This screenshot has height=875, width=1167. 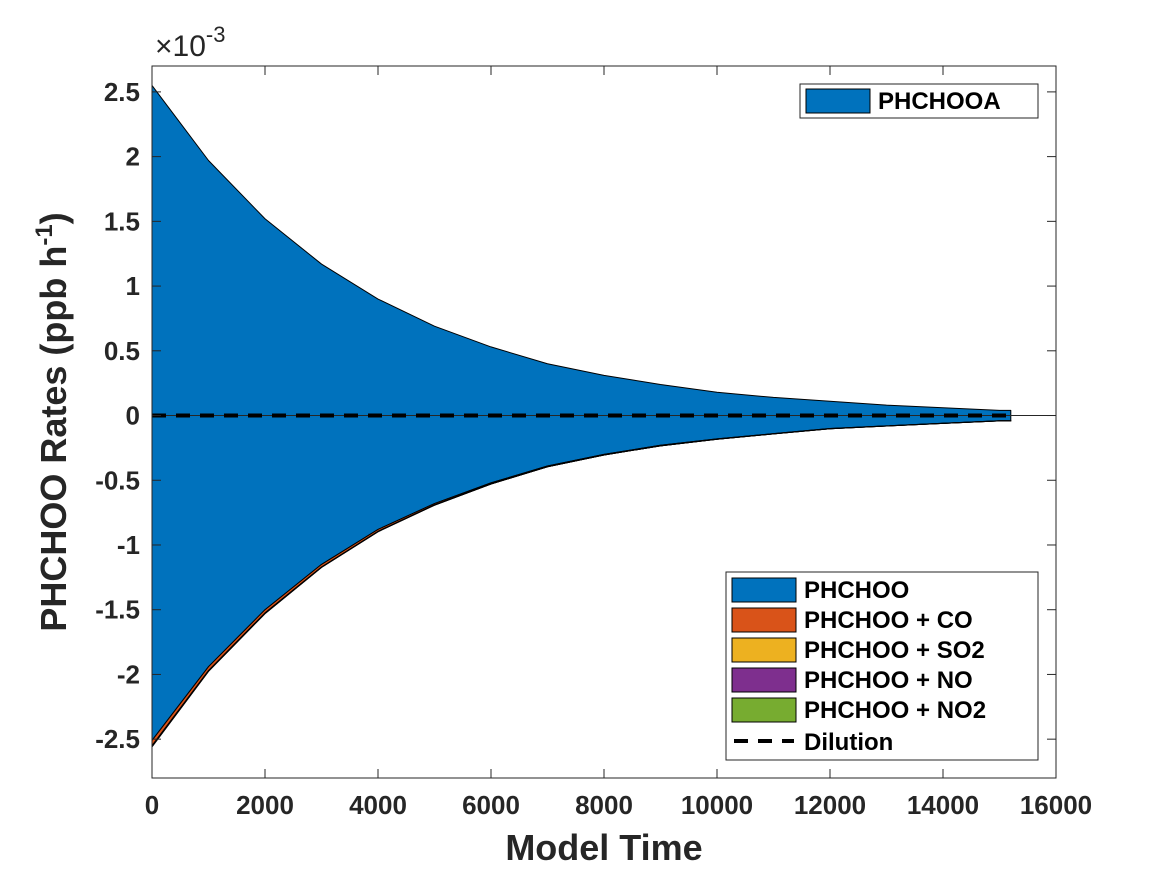 What do you see at coordinates (117, 480) in the screenshot?
I see `y-tick-label: -0.5` at bounding box center [117, 480].